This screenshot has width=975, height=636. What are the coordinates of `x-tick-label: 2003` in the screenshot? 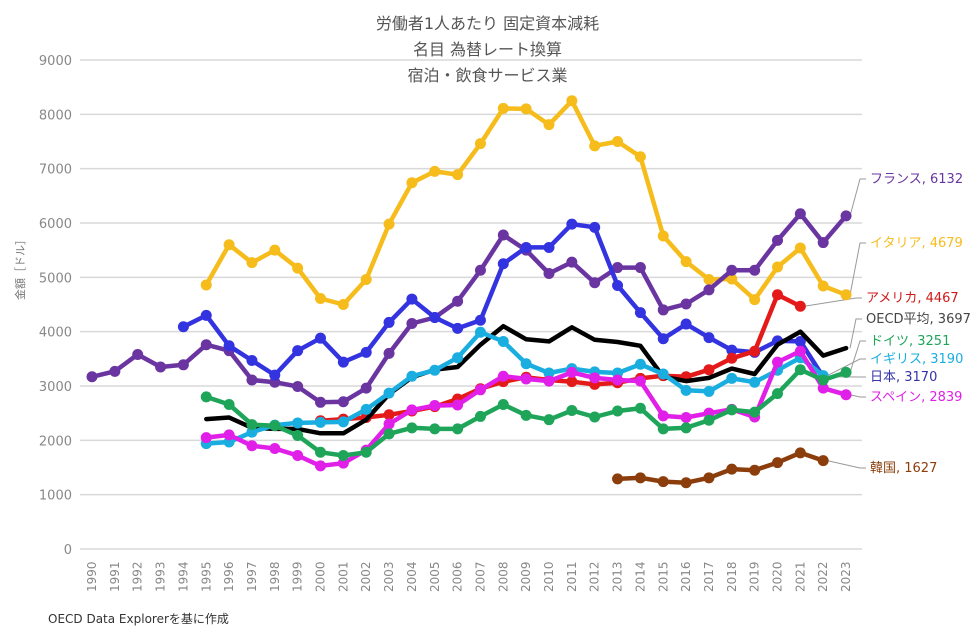 It's located at (389, 576).